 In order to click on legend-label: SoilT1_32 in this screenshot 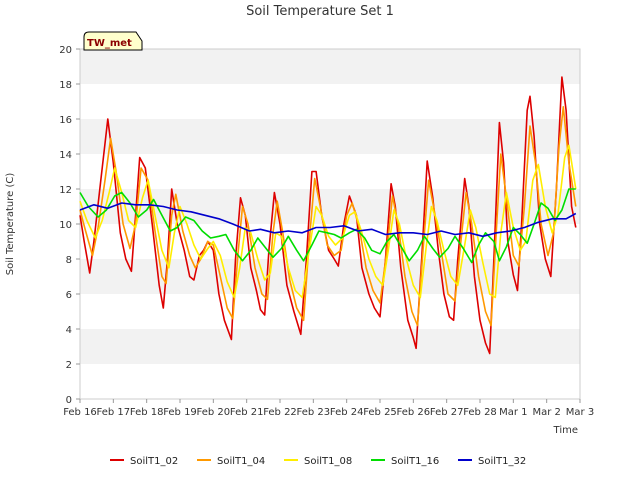, I will do `click(502, 461)`.